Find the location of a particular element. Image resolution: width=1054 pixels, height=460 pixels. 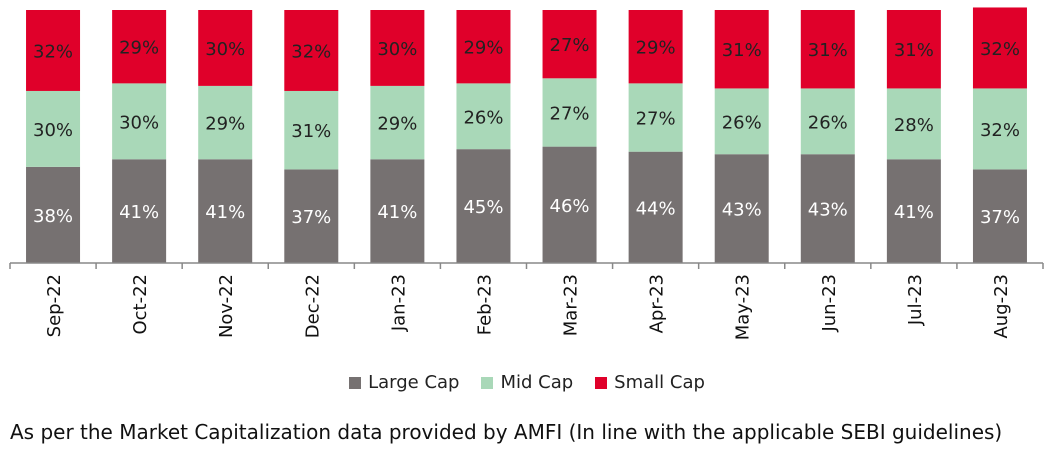

data-label-large-cap: 44% is located at coordinates (656, 208).